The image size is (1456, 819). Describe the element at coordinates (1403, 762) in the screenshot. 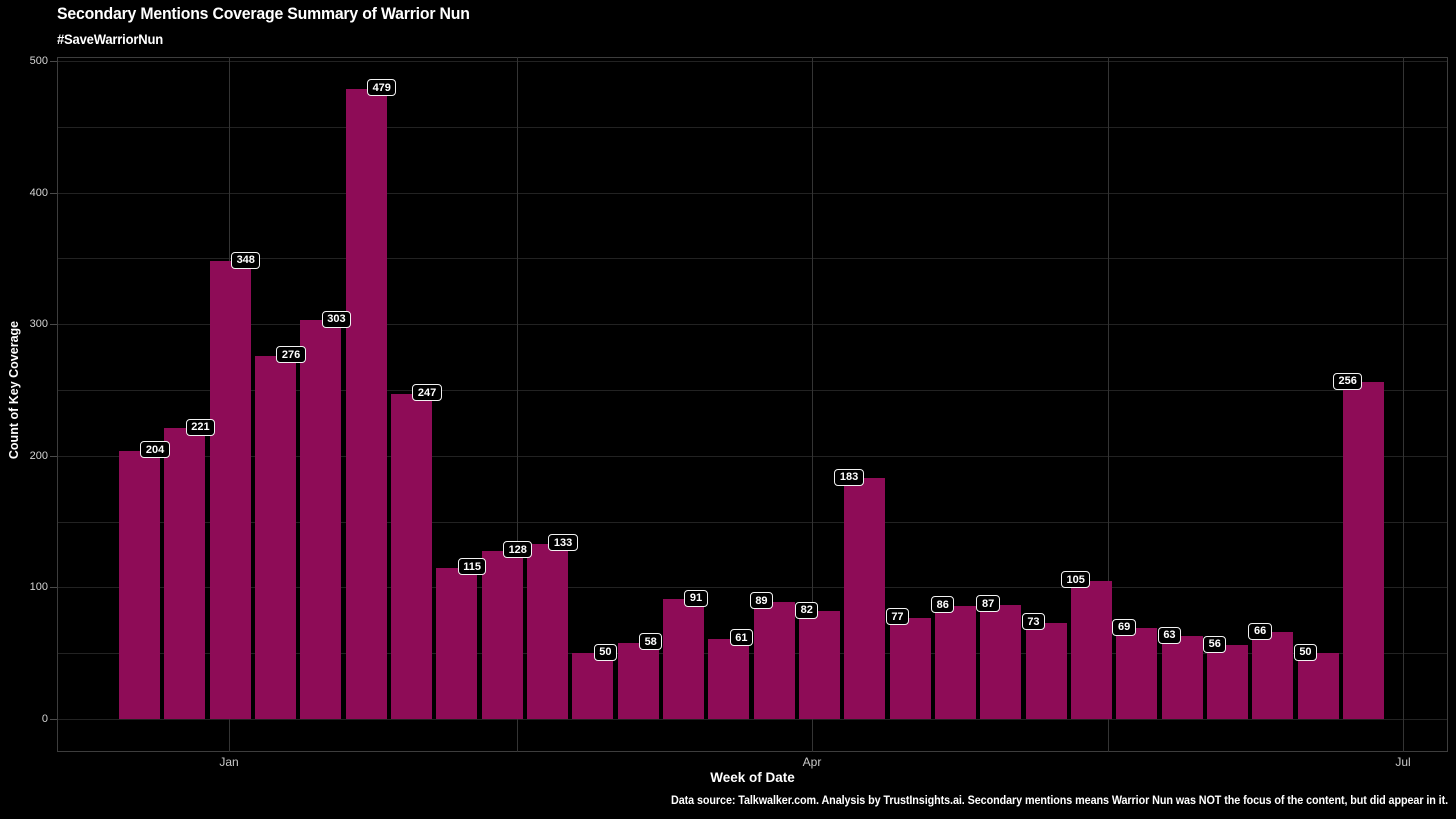

I see `x-tick-label: Jul` at that location.